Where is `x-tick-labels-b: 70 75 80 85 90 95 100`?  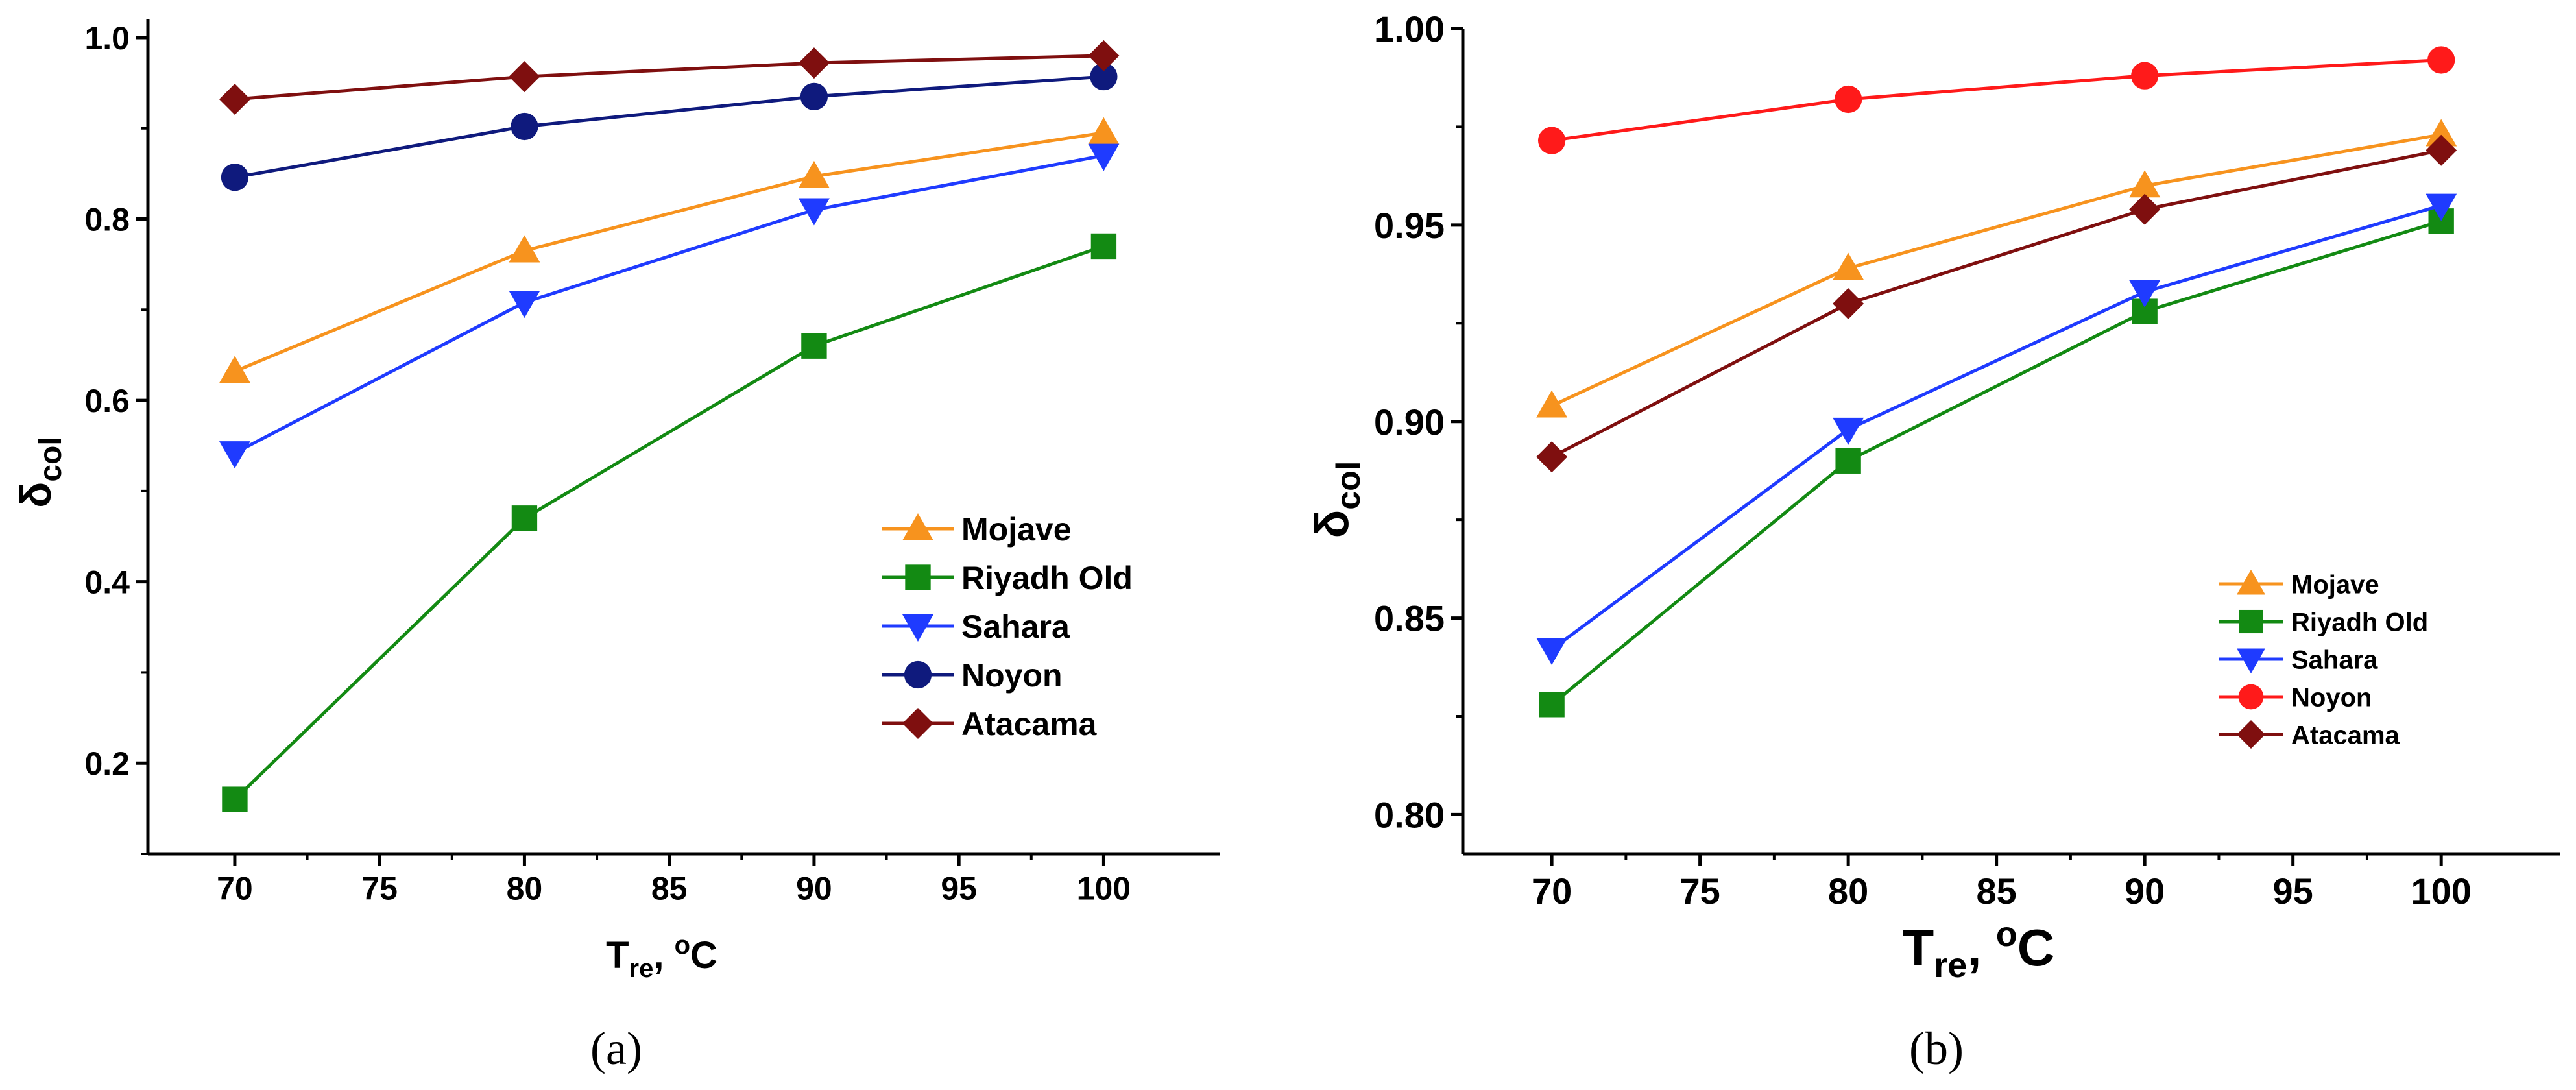
x-tick-labels-b: 70 75 80 85 90 95 100 is located at coordinates (2002, 883).